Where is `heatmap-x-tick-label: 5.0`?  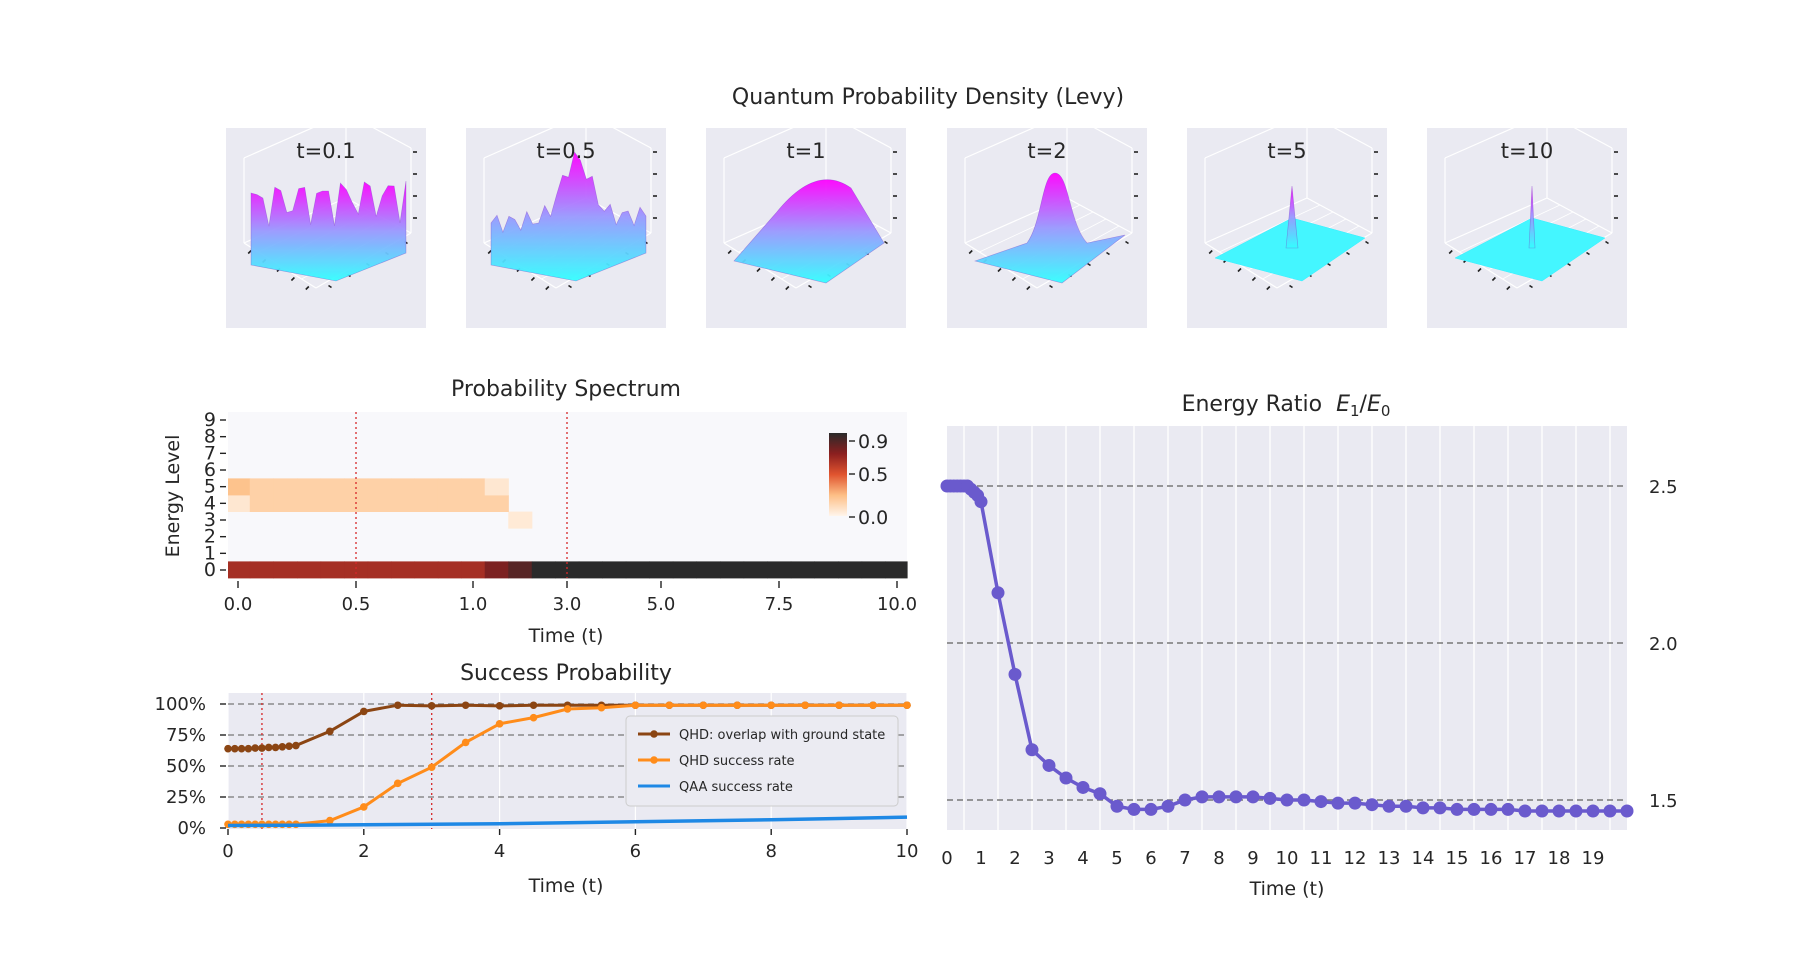 heatmap-x-tick-label: 5.0 is located at coordinates (661, 604).